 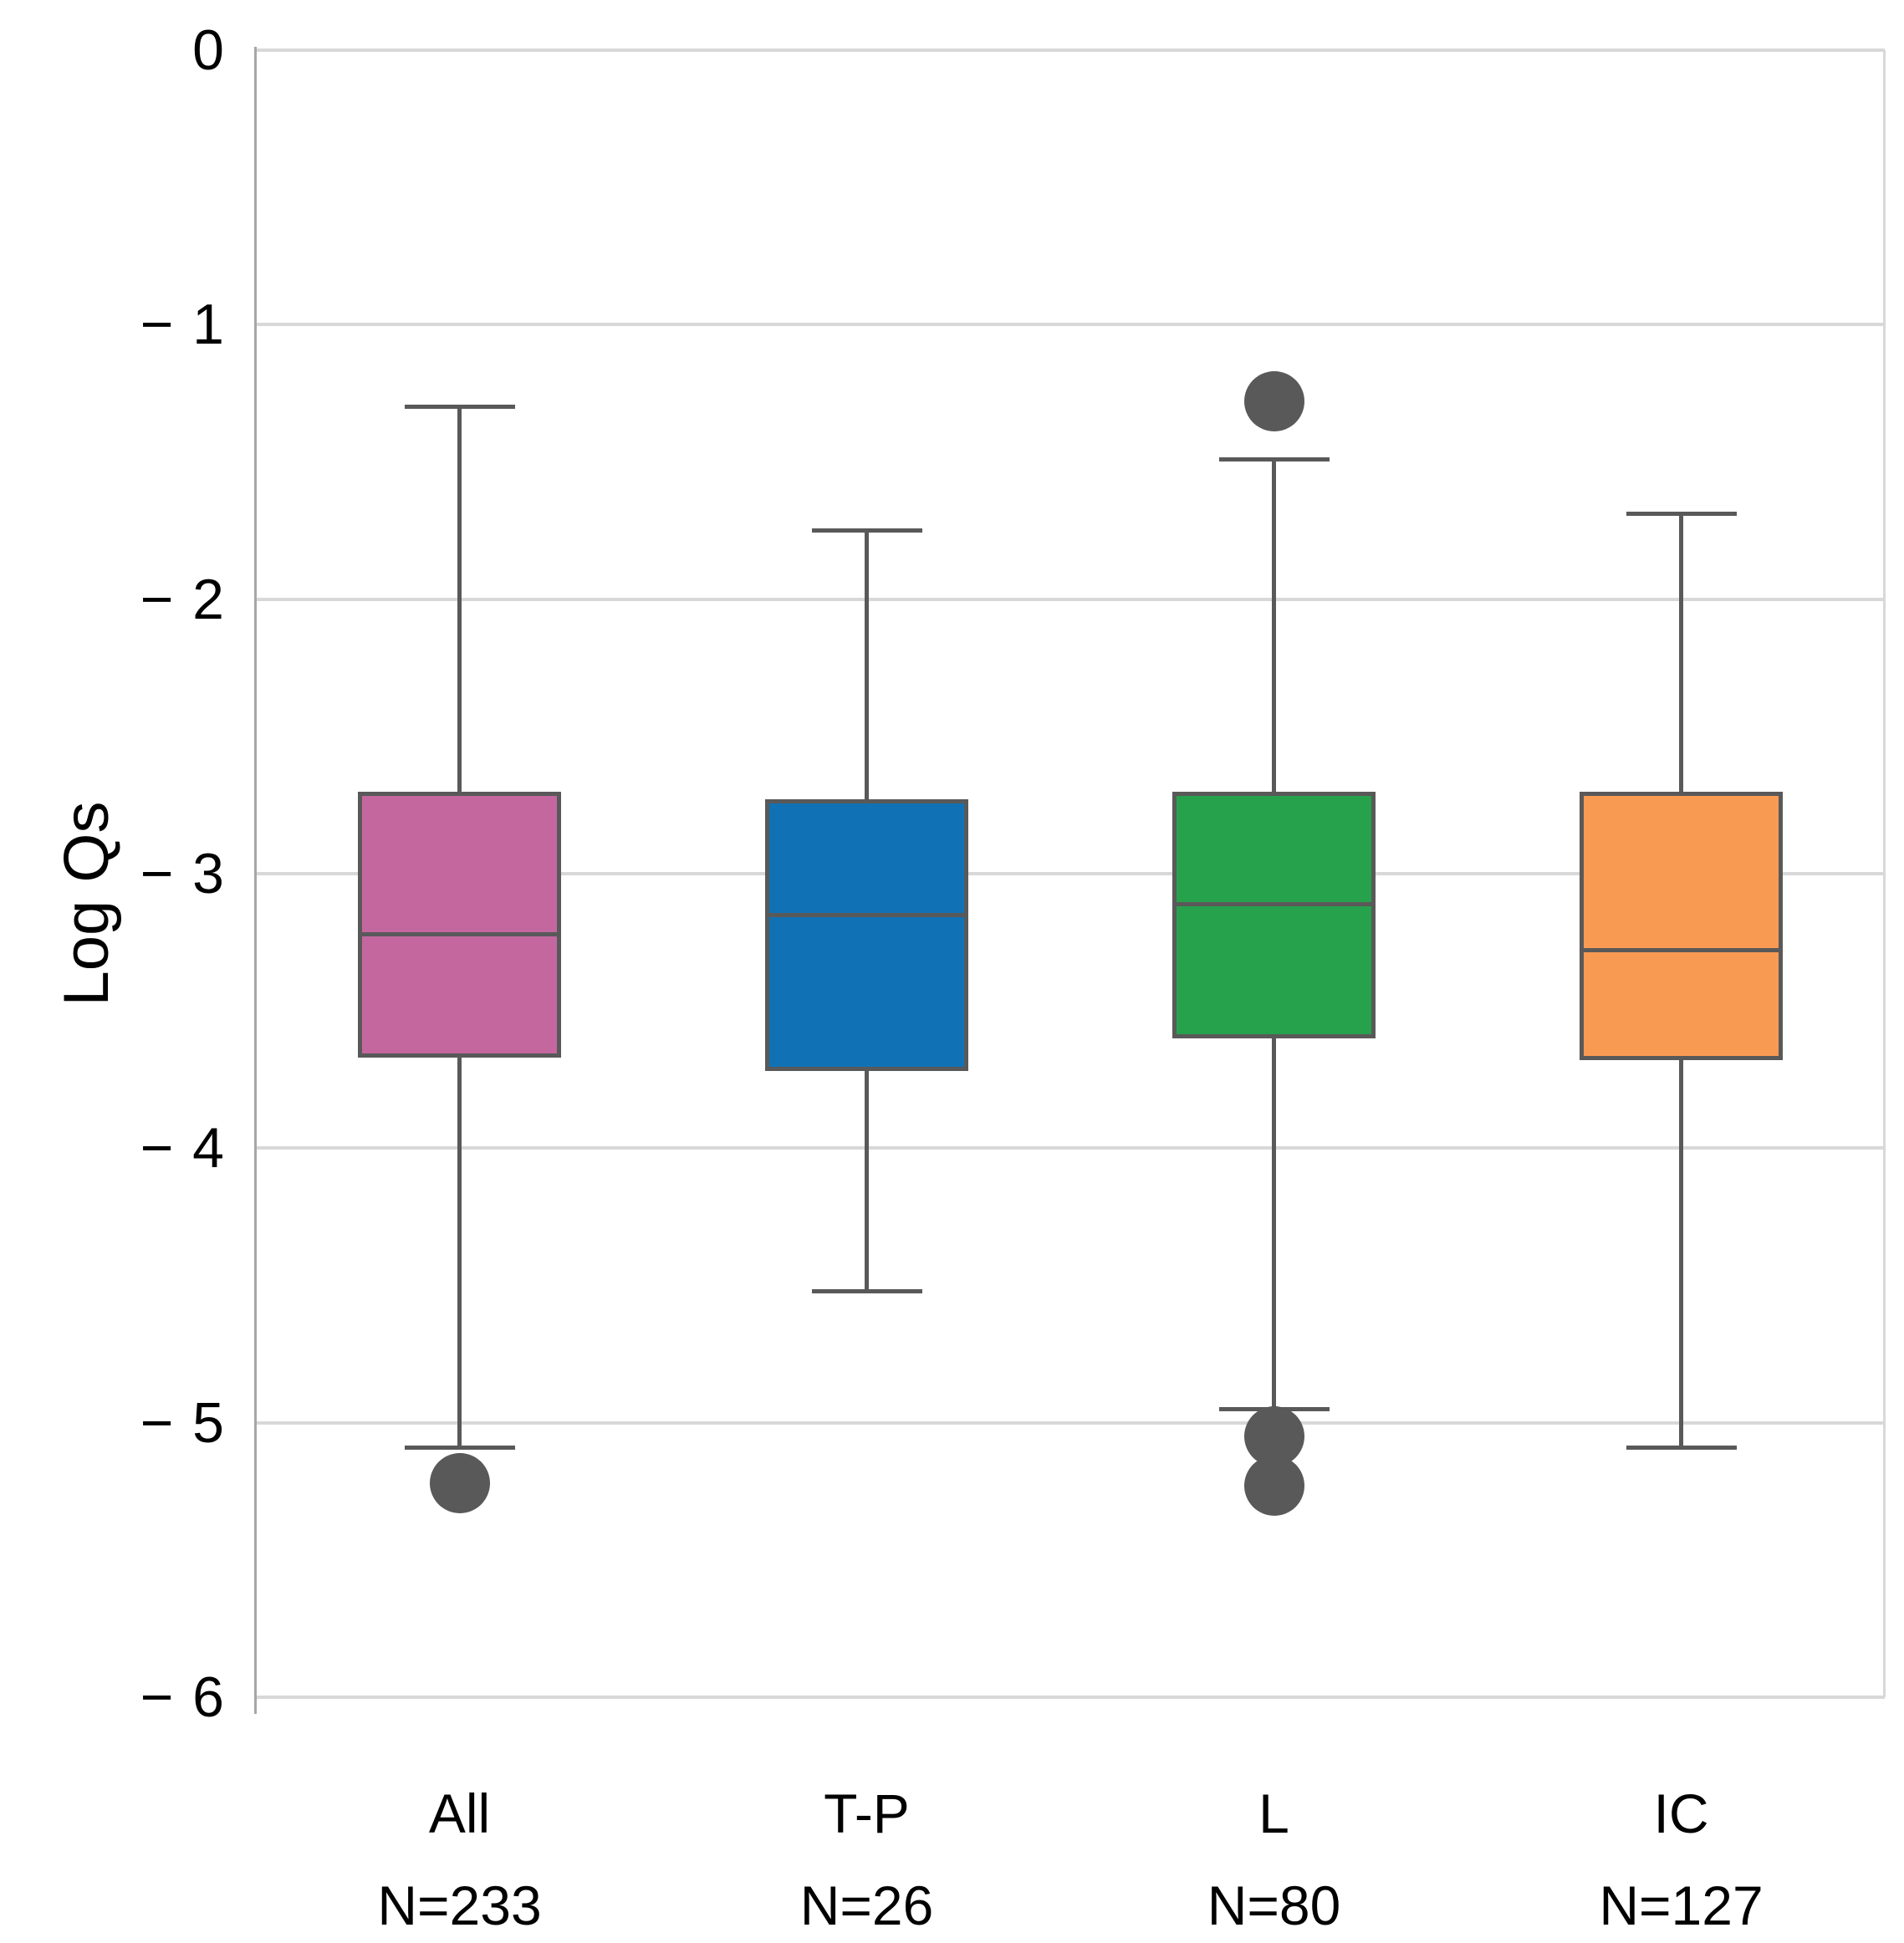 I want to click on y-tick-label: − 4, so click(x=183, y=1149).